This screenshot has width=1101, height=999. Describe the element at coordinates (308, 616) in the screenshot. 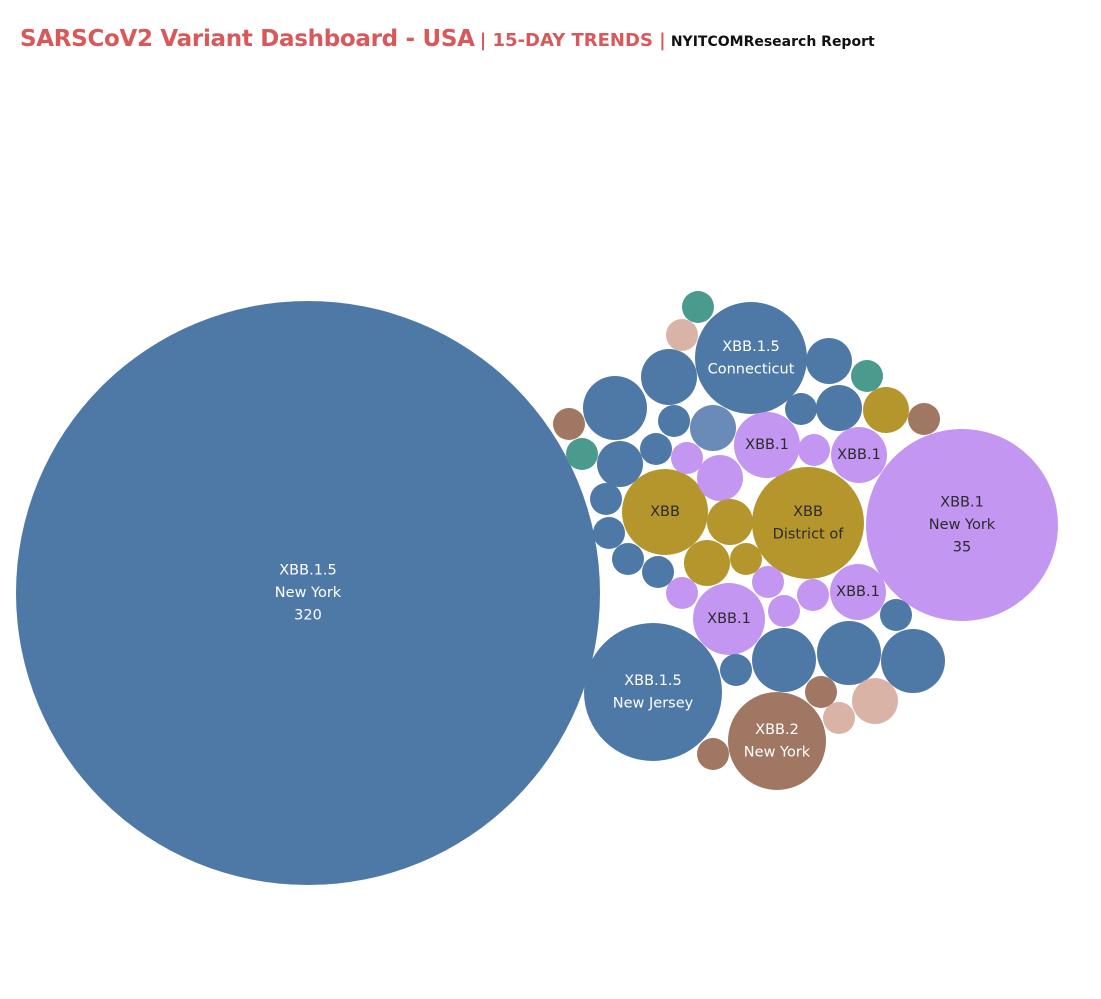

I see `bubble-label: 320` at that location.